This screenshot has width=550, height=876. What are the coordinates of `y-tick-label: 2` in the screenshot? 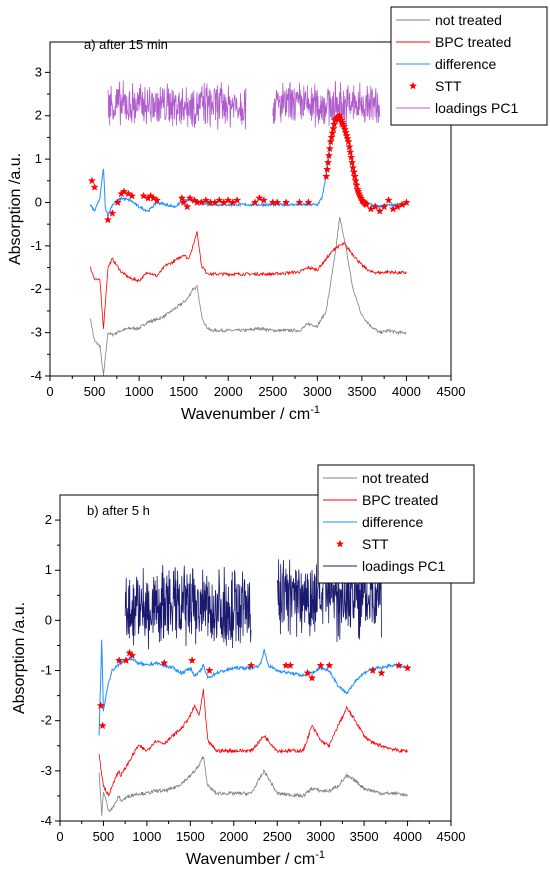 It's located at (48, 519).